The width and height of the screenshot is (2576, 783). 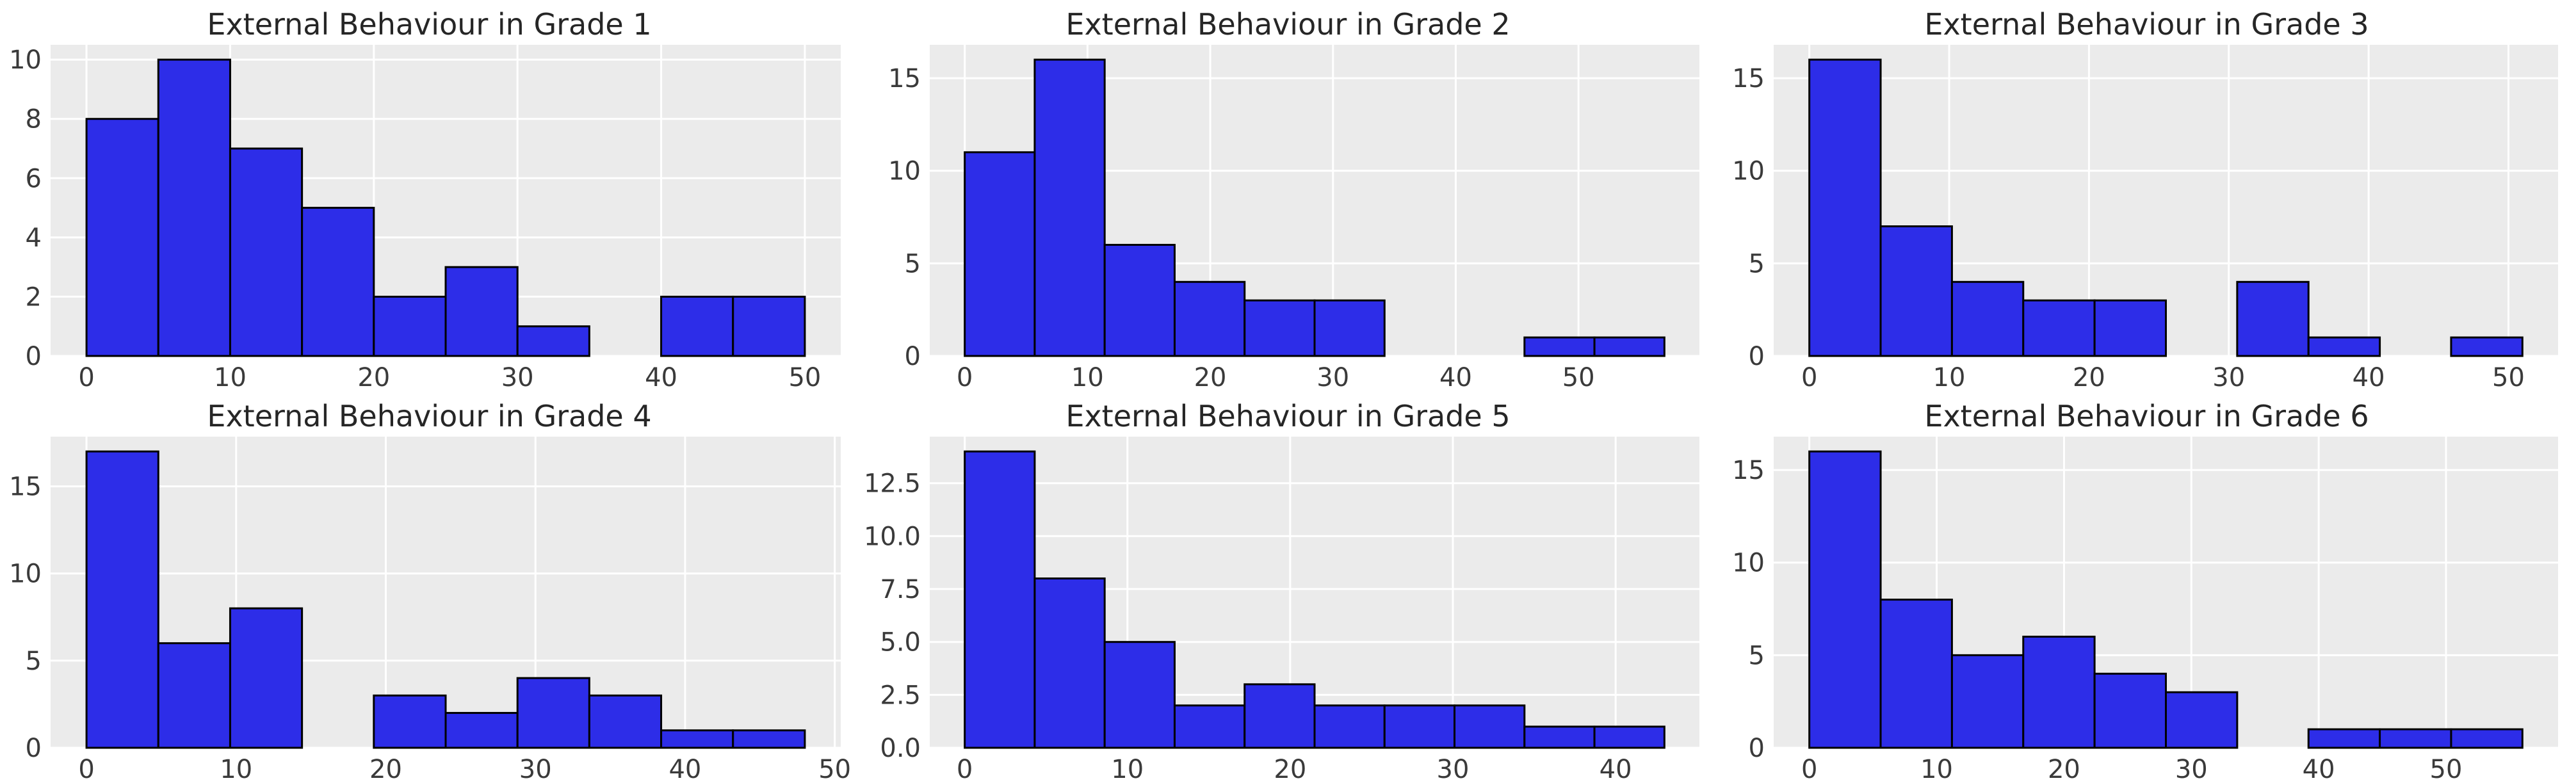 I want to click on plot-area-grade-3: 0 5 10 15 0 10 20 30 40 50, so click(x=2145, y=218).